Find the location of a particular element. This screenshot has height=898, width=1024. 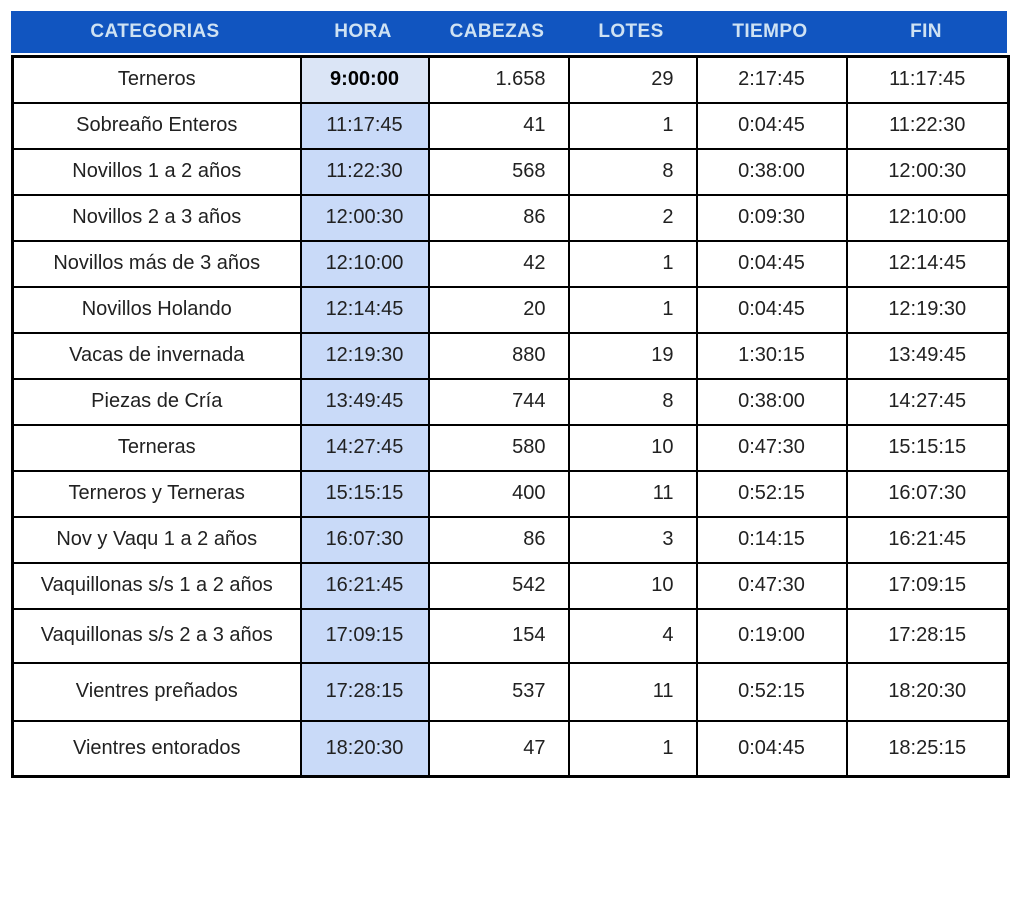

header-cell-fin: FIN is located at coordinates (926, 31).